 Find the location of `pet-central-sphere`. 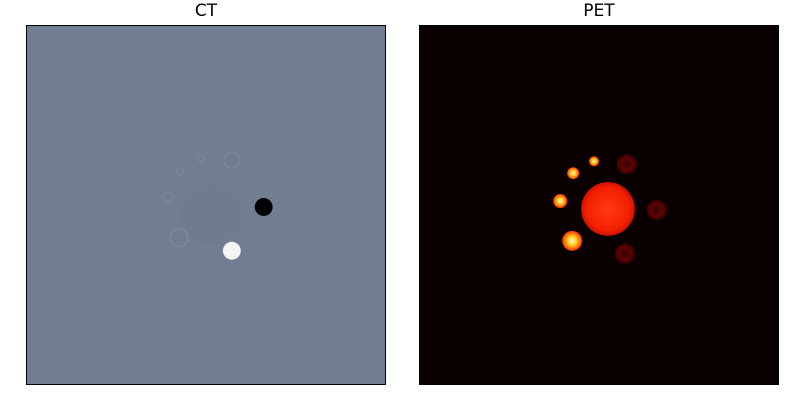

pet-central-sphere is located at coordinates (608, 209).